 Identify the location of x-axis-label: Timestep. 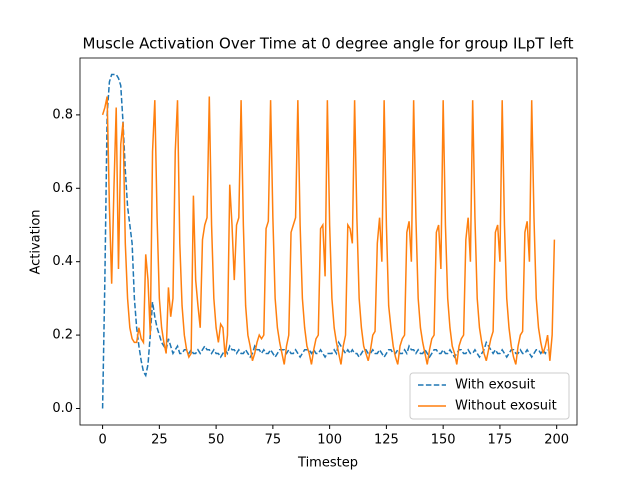
(327, 463).